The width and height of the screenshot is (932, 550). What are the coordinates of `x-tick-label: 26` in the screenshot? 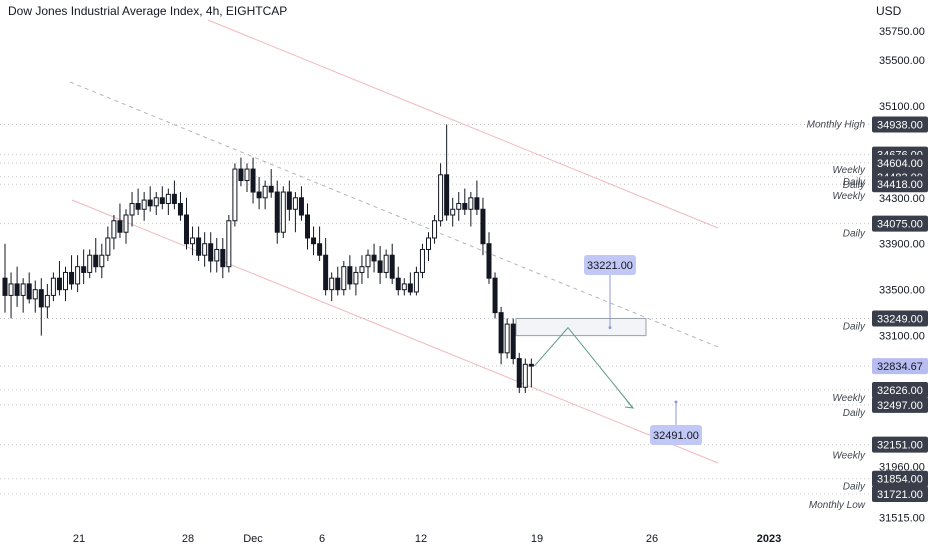 It's located at (652, 539).